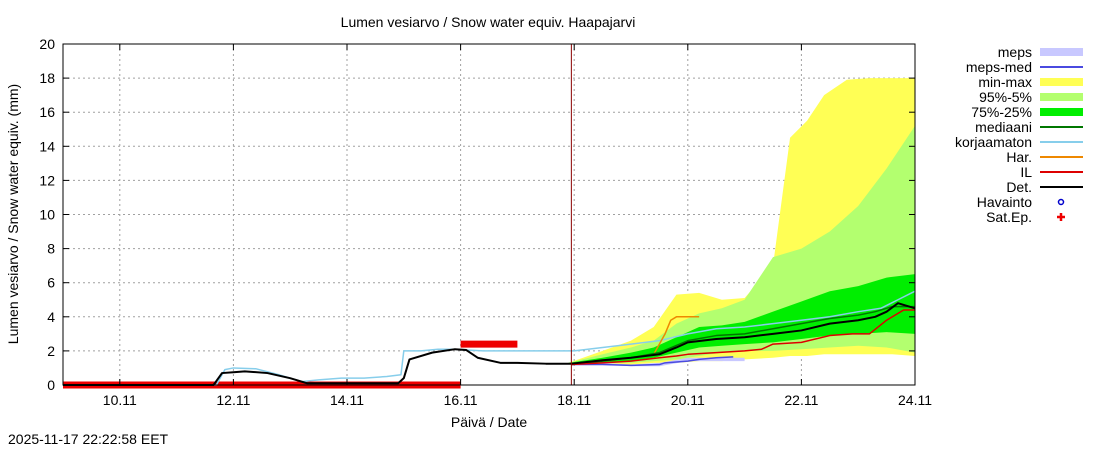  What do you see at coordinates (47, 146) in the screenshot?
I see `y-tick-label: 14` at bounding box center [47, 146].